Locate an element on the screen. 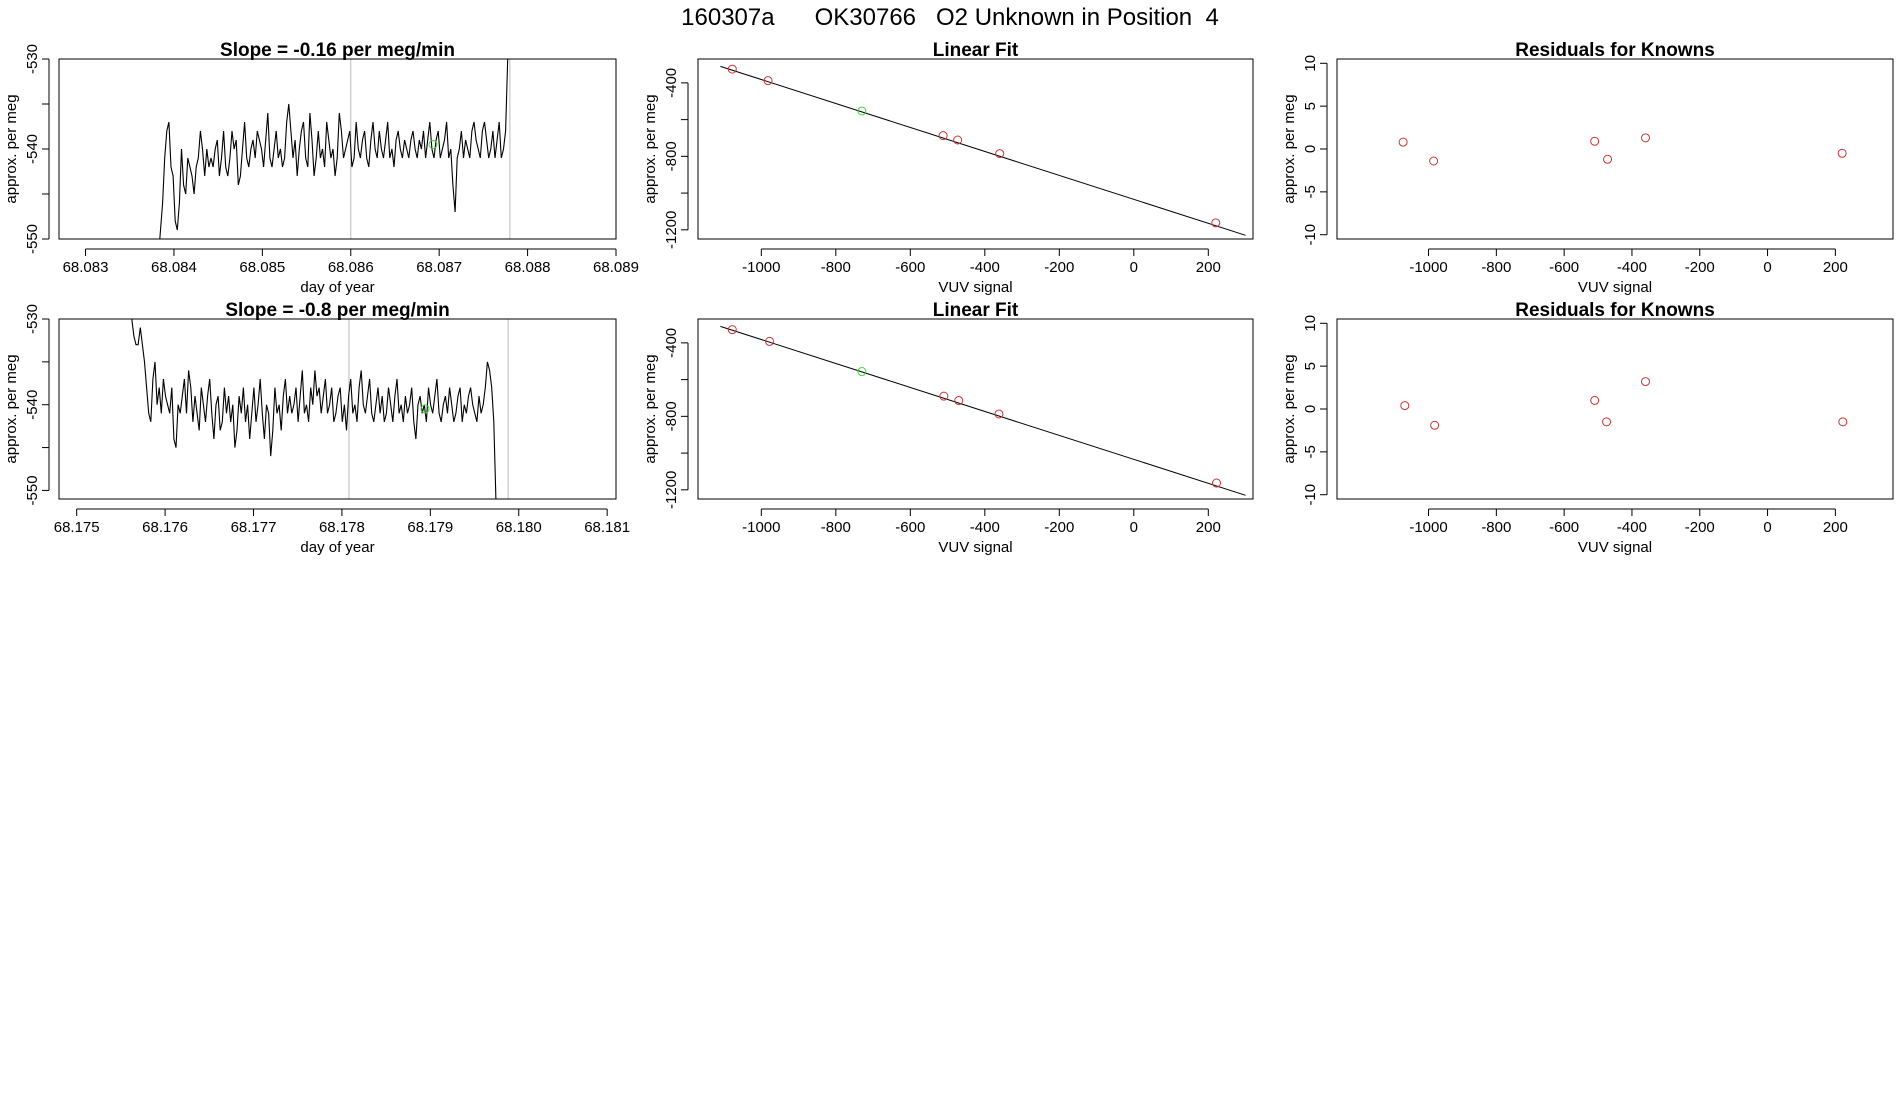 This screenshot has width=1900, height=1100. x-tick-label: 68.175 is located at coordinates (77, 527).